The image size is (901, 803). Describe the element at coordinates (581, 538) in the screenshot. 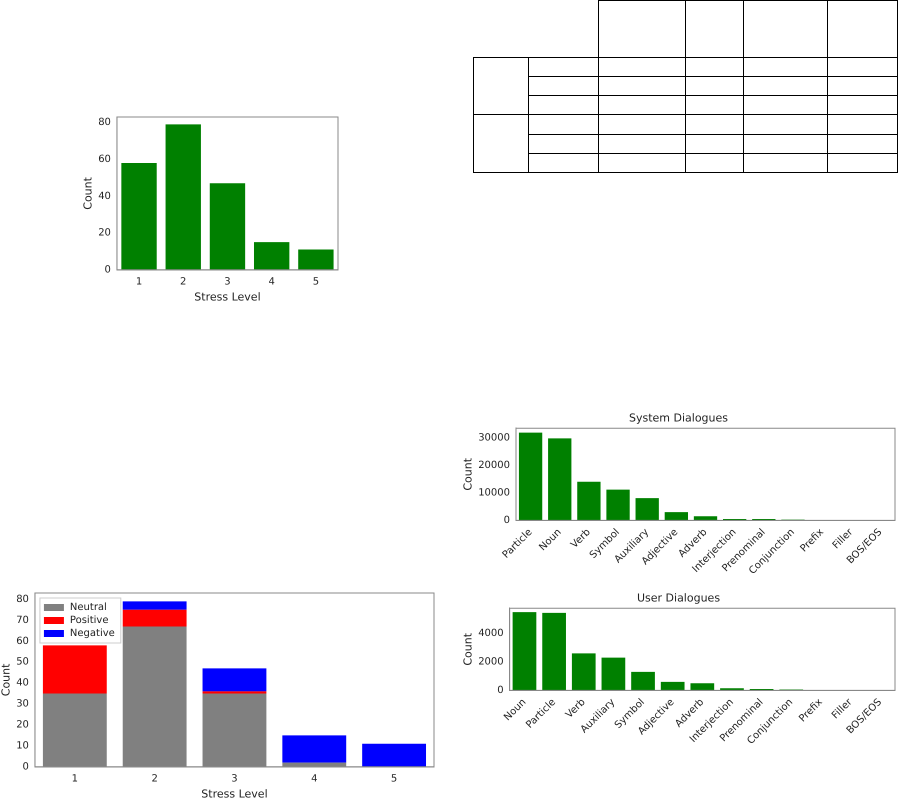

I see `x-tick-label: Verb` at that location.